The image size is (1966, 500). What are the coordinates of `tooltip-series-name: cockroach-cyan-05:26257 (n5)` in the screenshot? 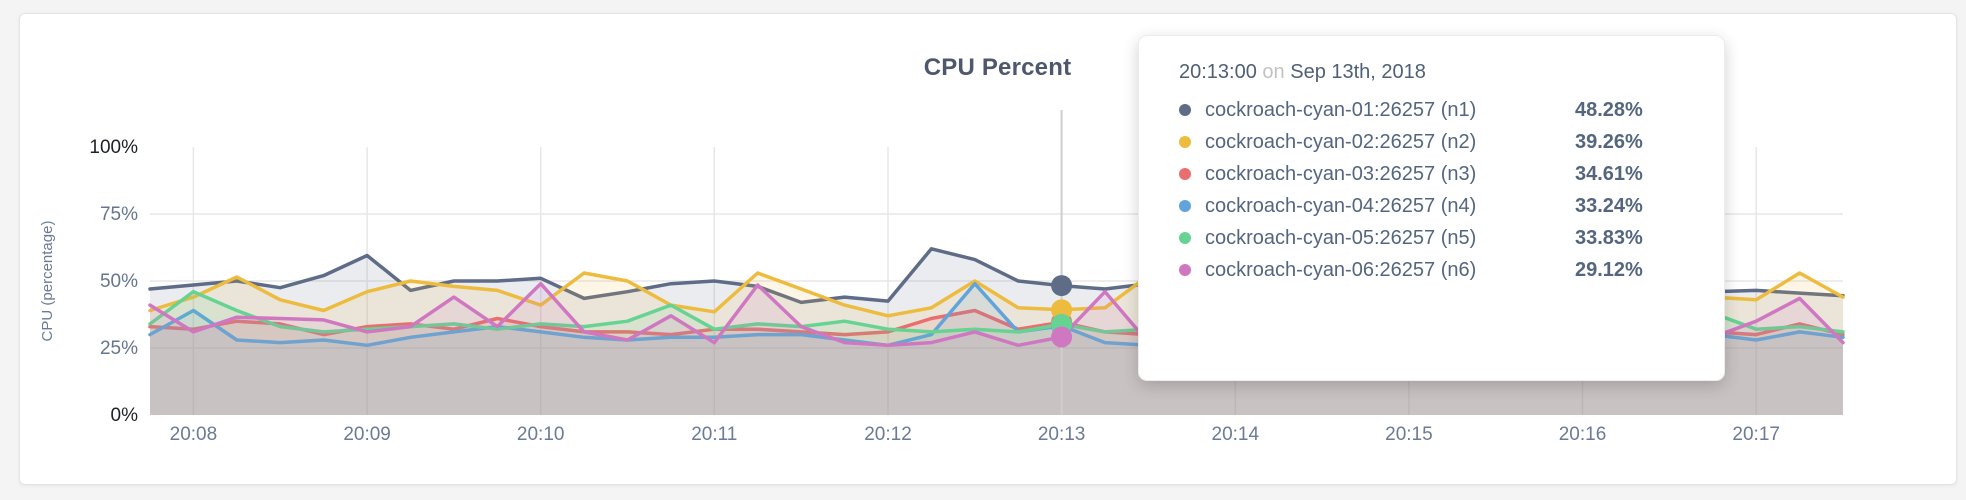 It's located at (1341, 237).